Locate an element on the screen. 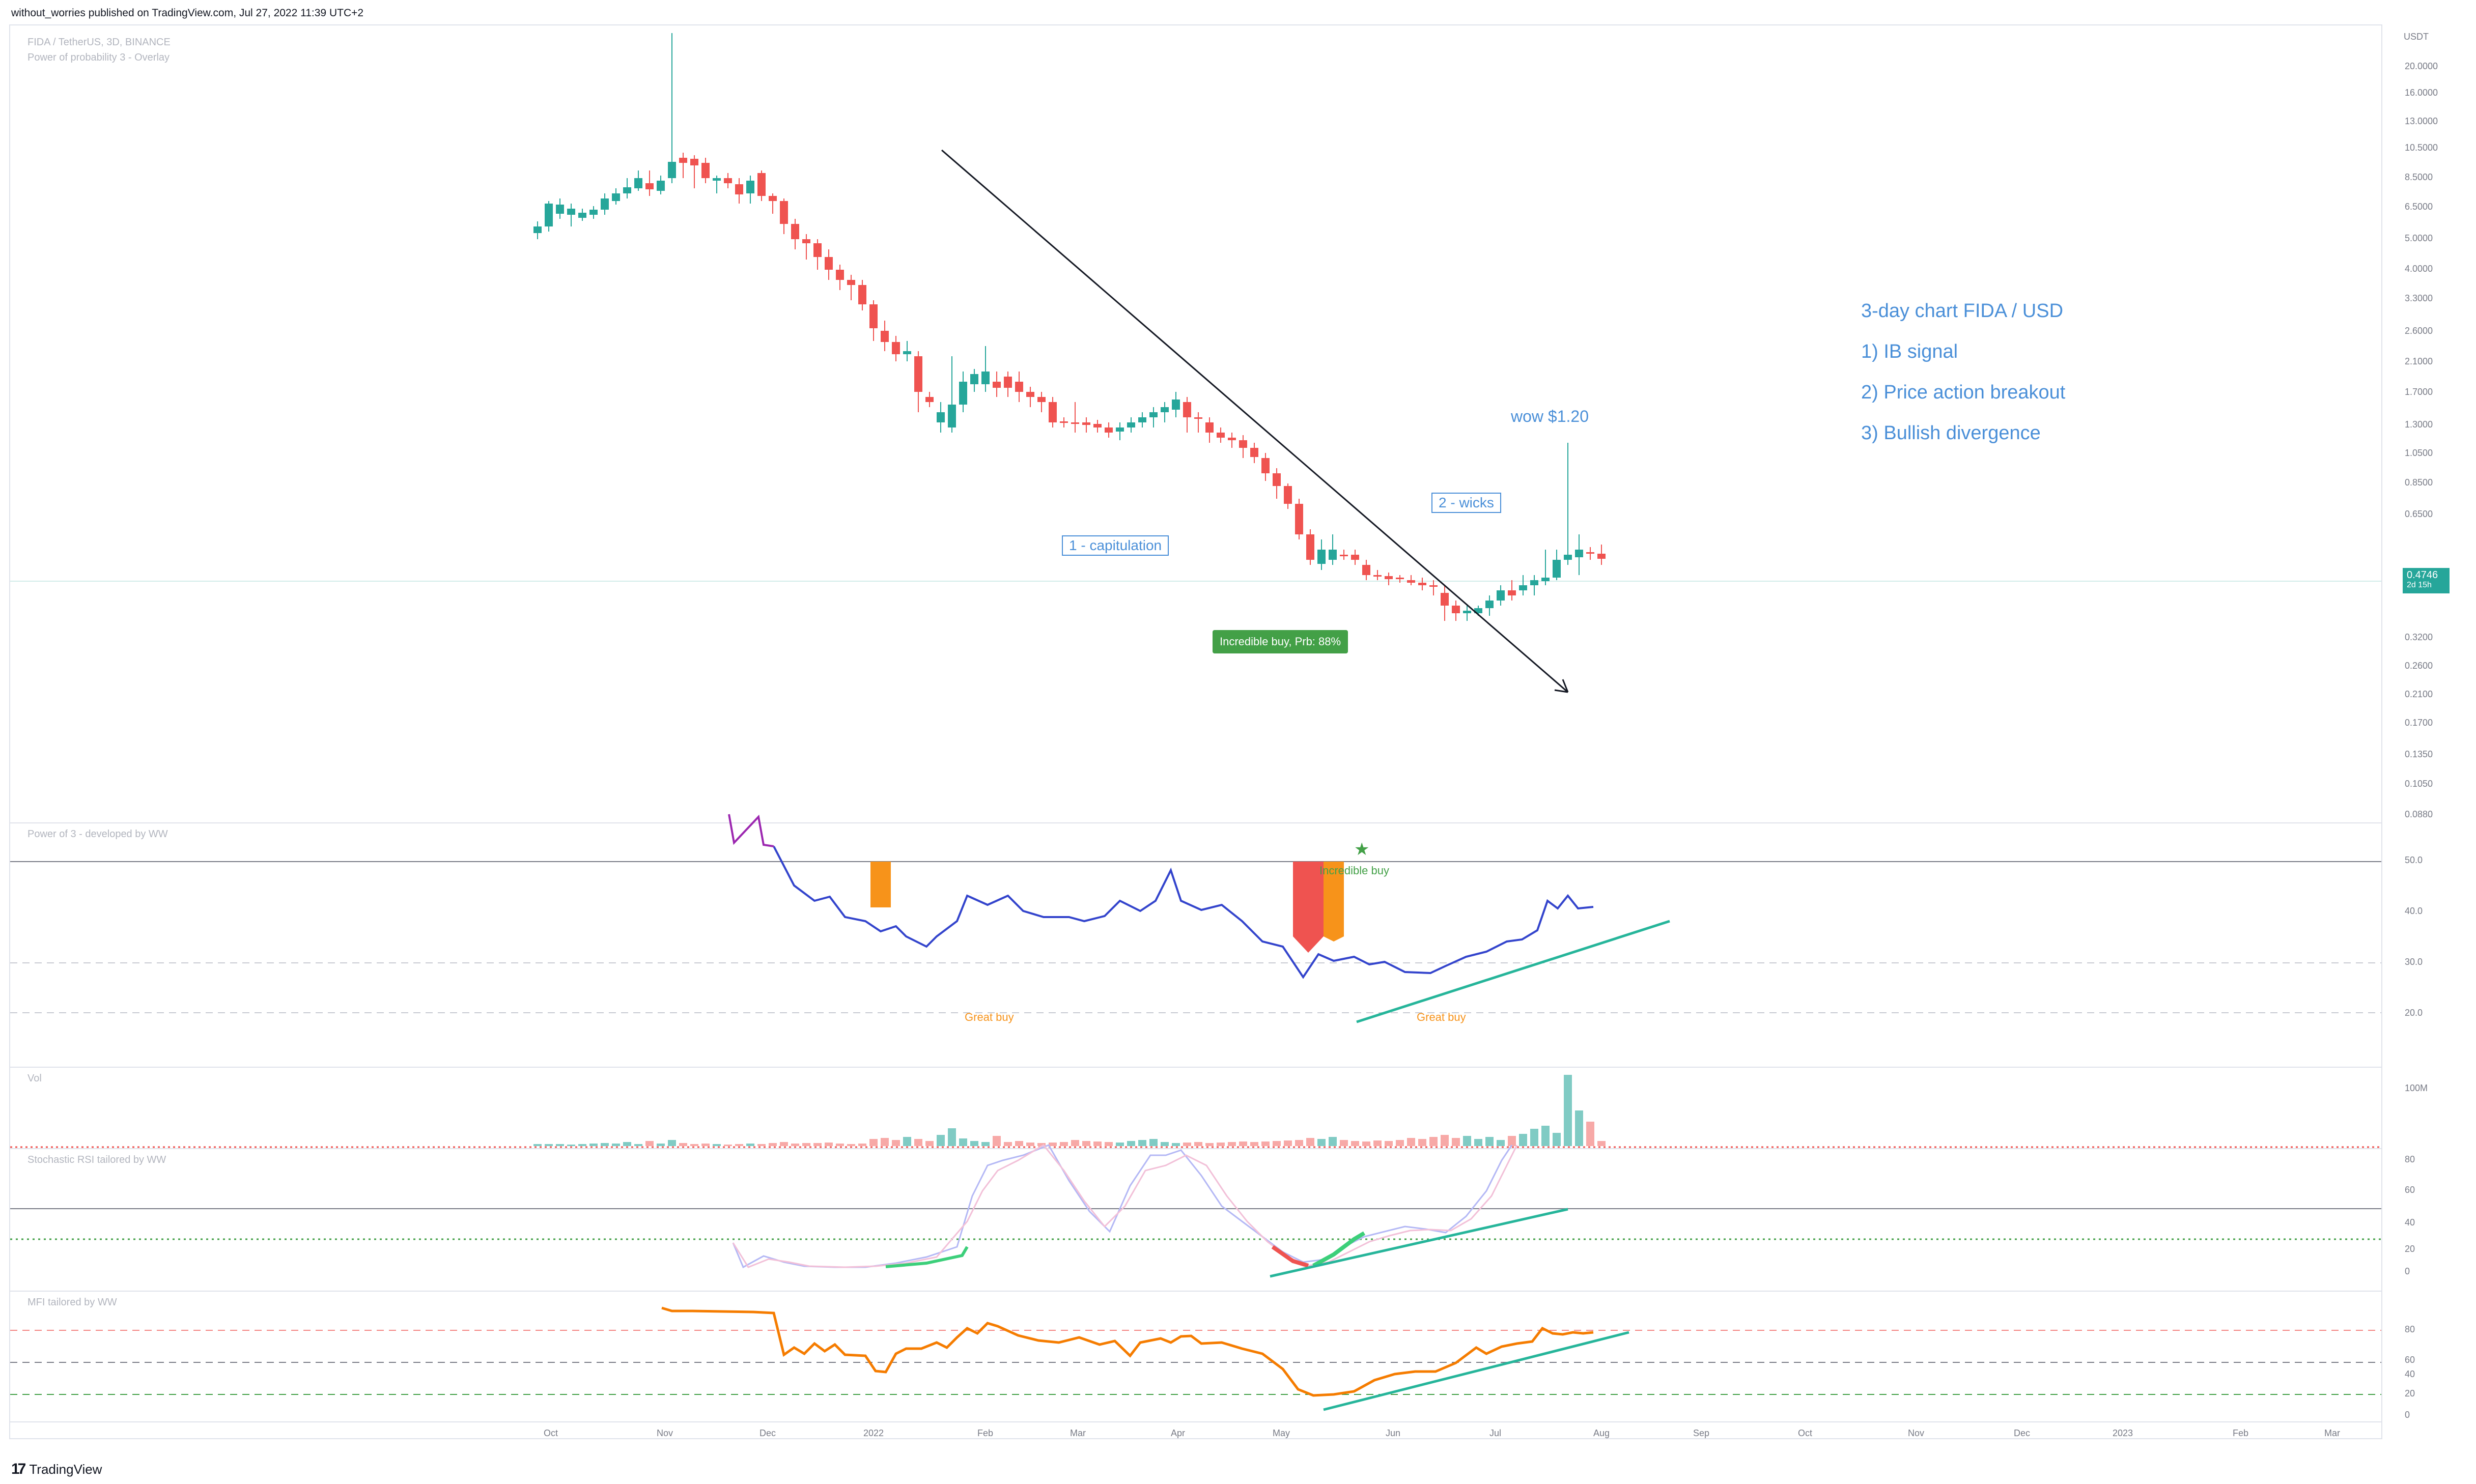 This screenshot has width=2476, height=1484. mfi-trend-line is located at coordinates (1476, 1371).